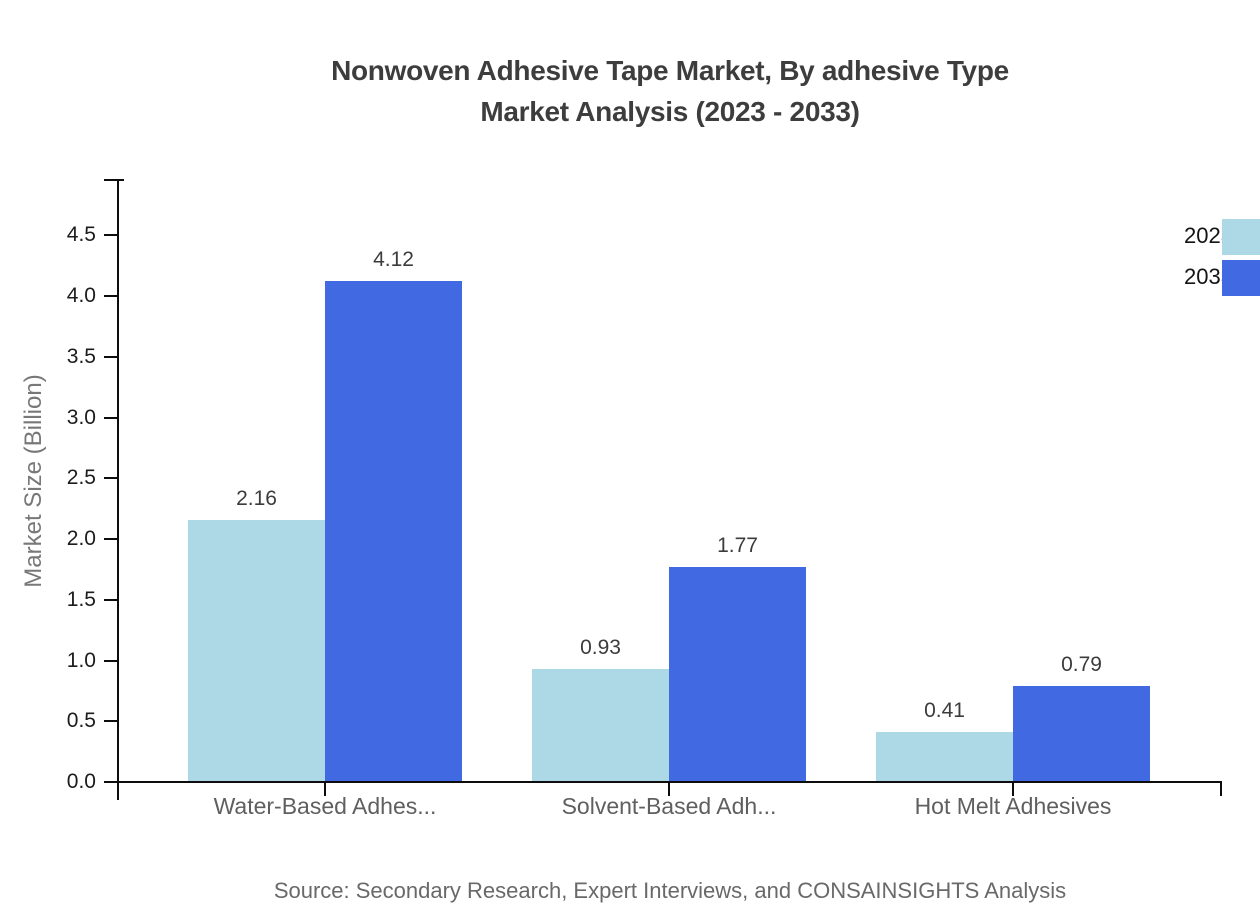 This screenshot has height=920, width=1260. I want to click on legend-item-2023: 2023, so click(1180, 237).